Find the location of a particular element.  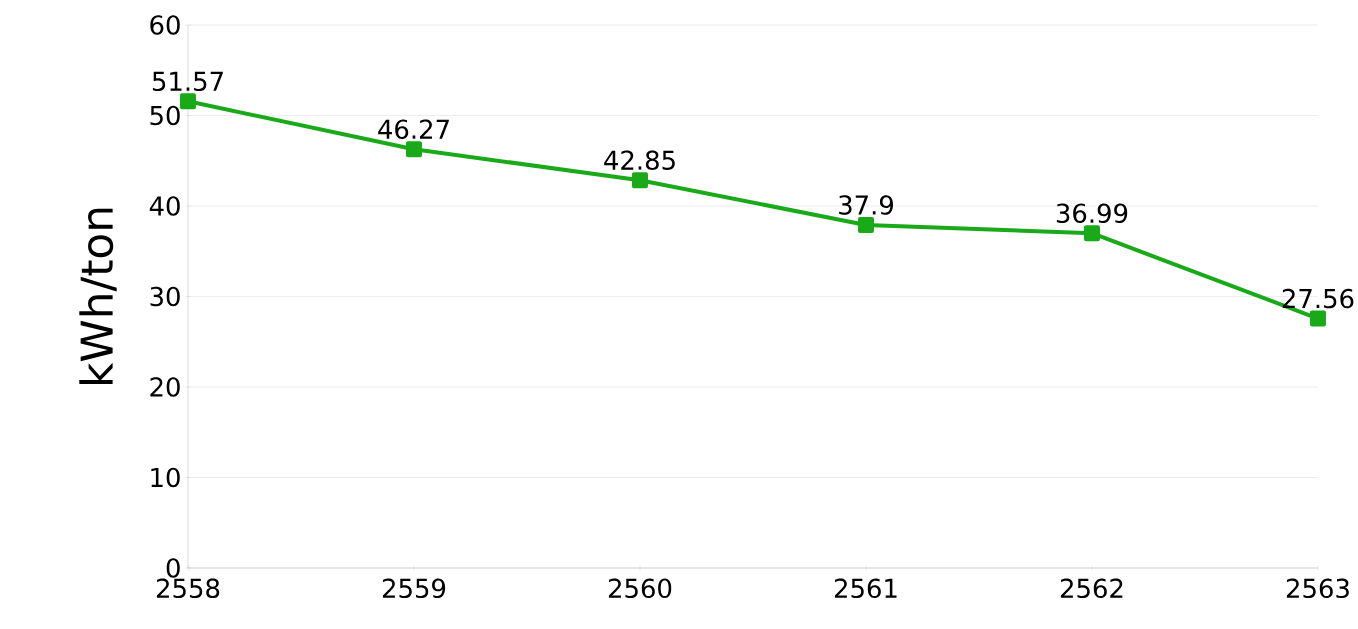

y-axis-title: kWh/ton is located at coordinates (98, 296).